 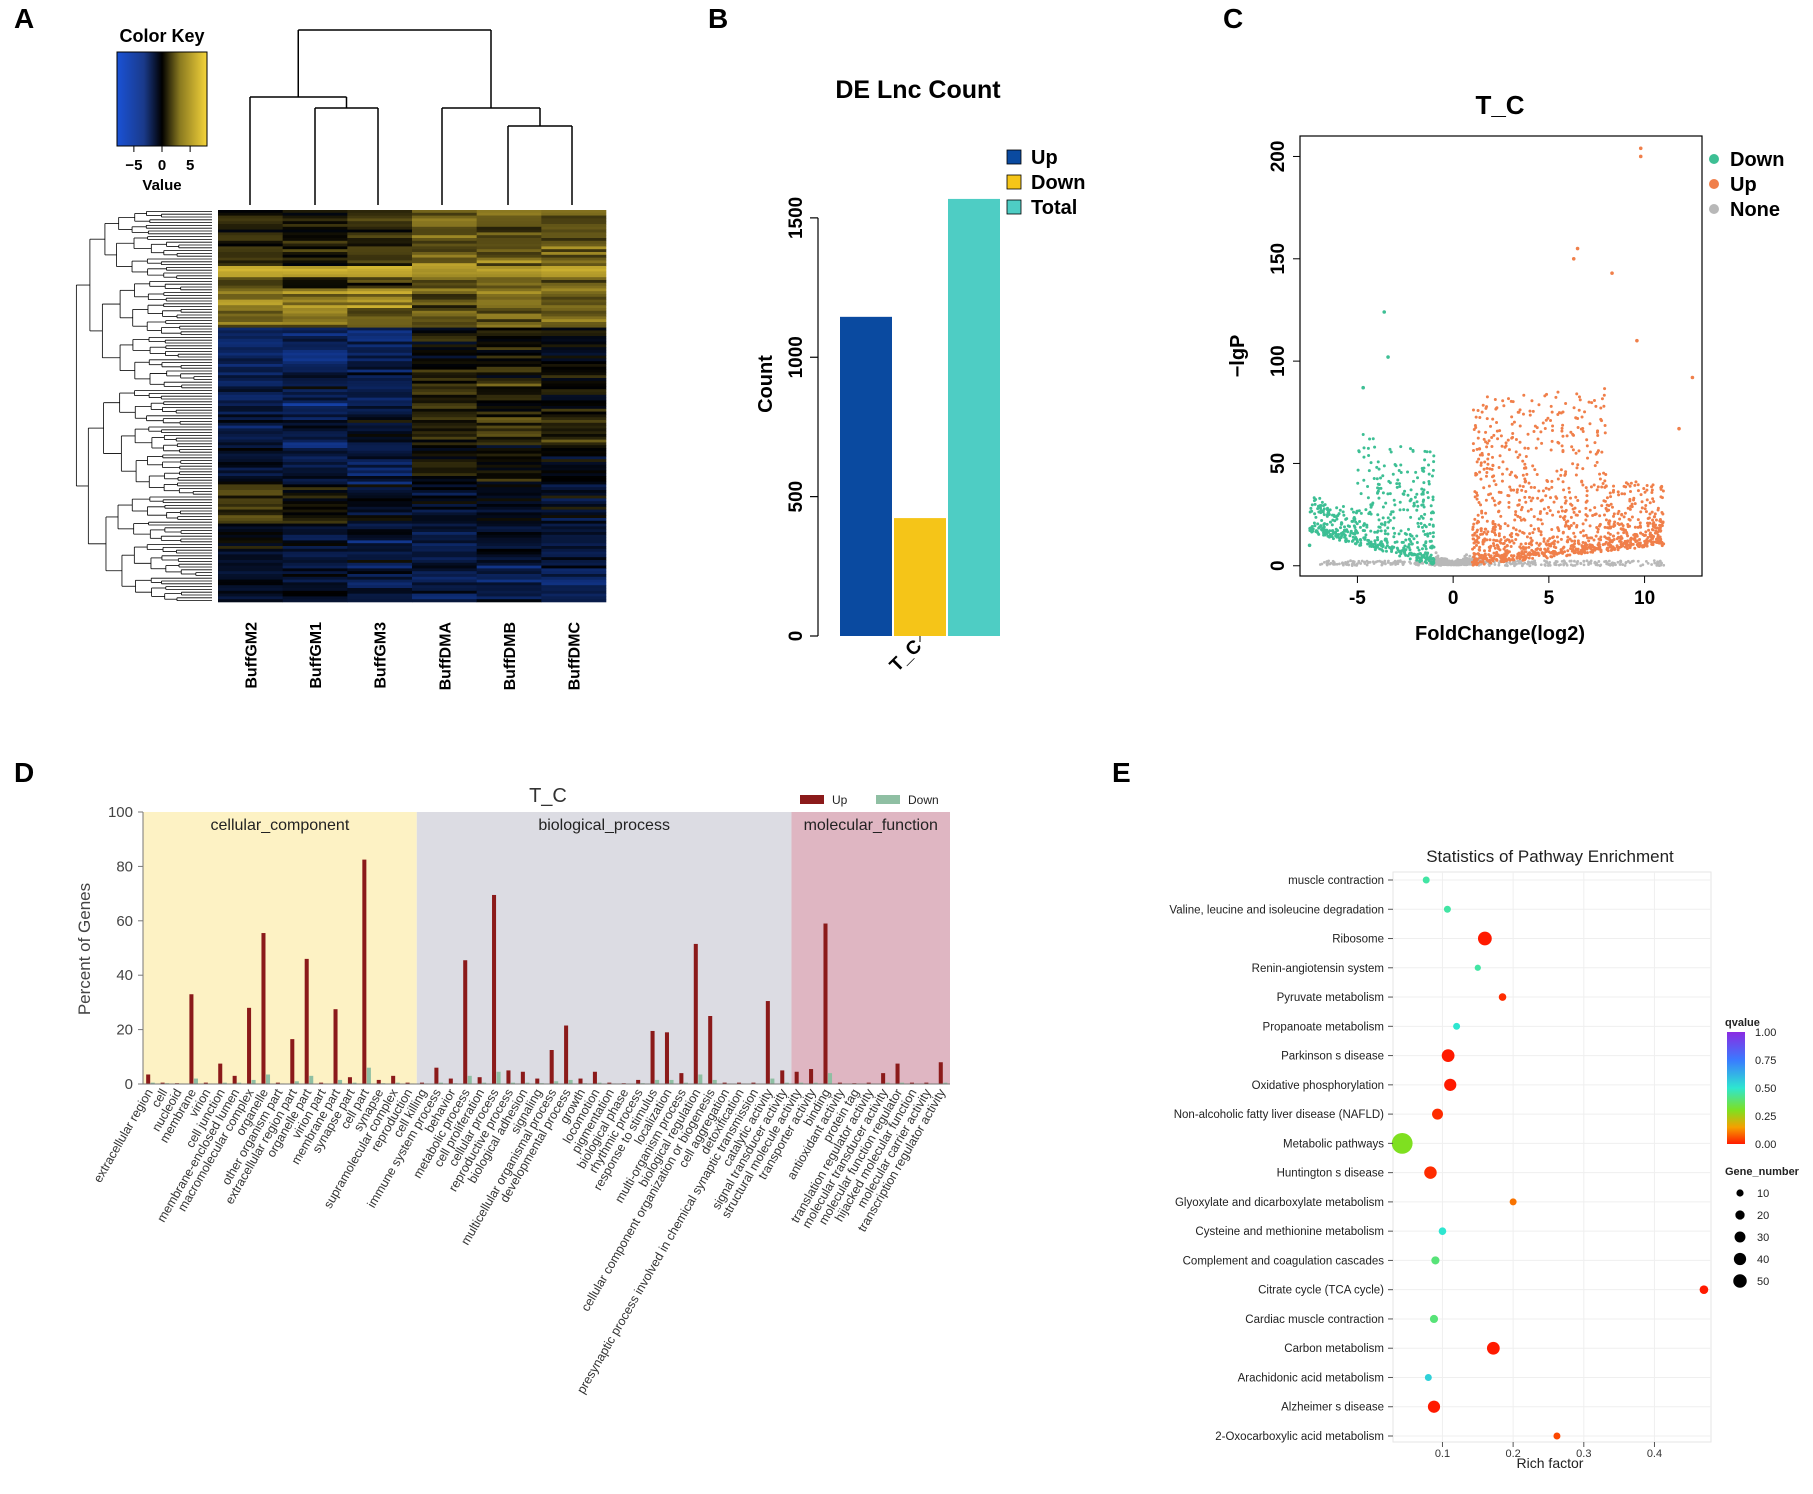 What do you see at coordinates (1318, 1086) in the screenshot?
I see `pathway-label: Oxidative phosphorylation` at bounding box center [1318, 1086].